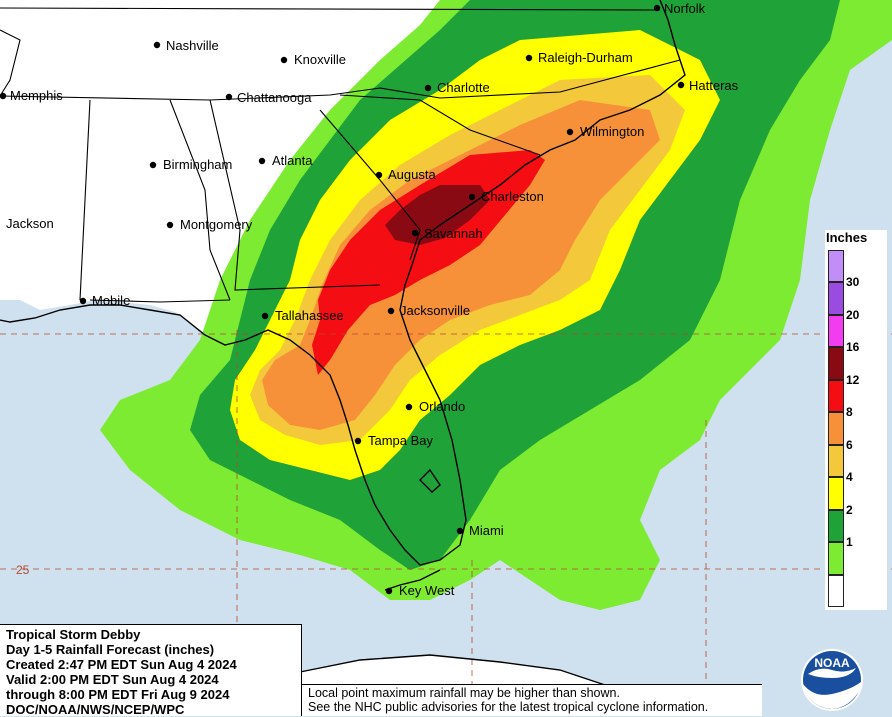 The image size is (892, 717). Describe the element at coordinates (853, 347) in the screenshot. I see `legend-value: 16` at that location.